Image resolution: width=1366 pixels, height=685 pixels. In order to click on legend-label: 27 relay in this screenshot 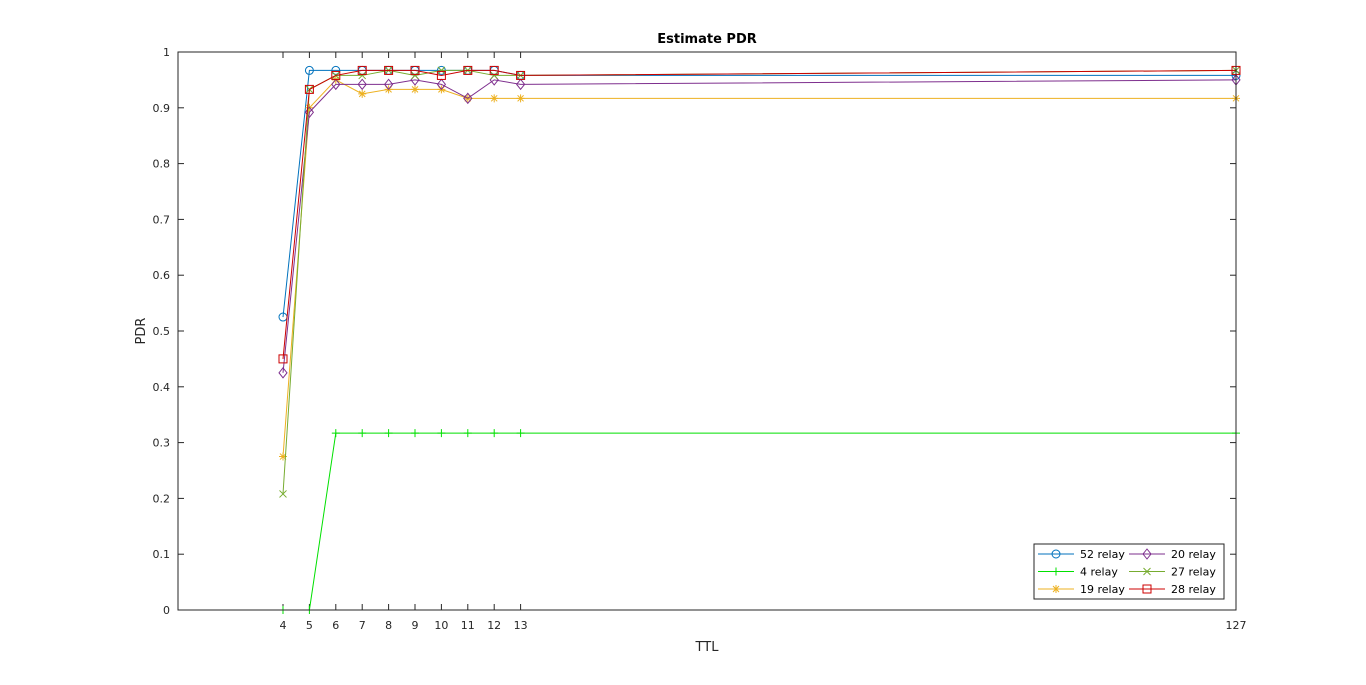, I will do `click(1193, 572)`.